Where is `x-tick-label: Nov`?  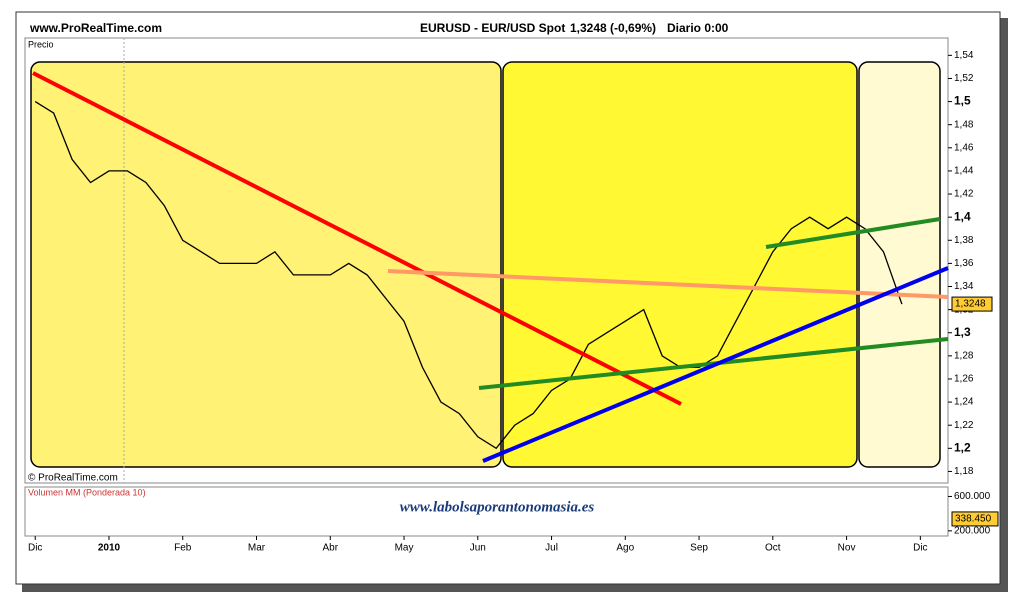
x-tick-label: Nov is located at coordinates (847, 548).